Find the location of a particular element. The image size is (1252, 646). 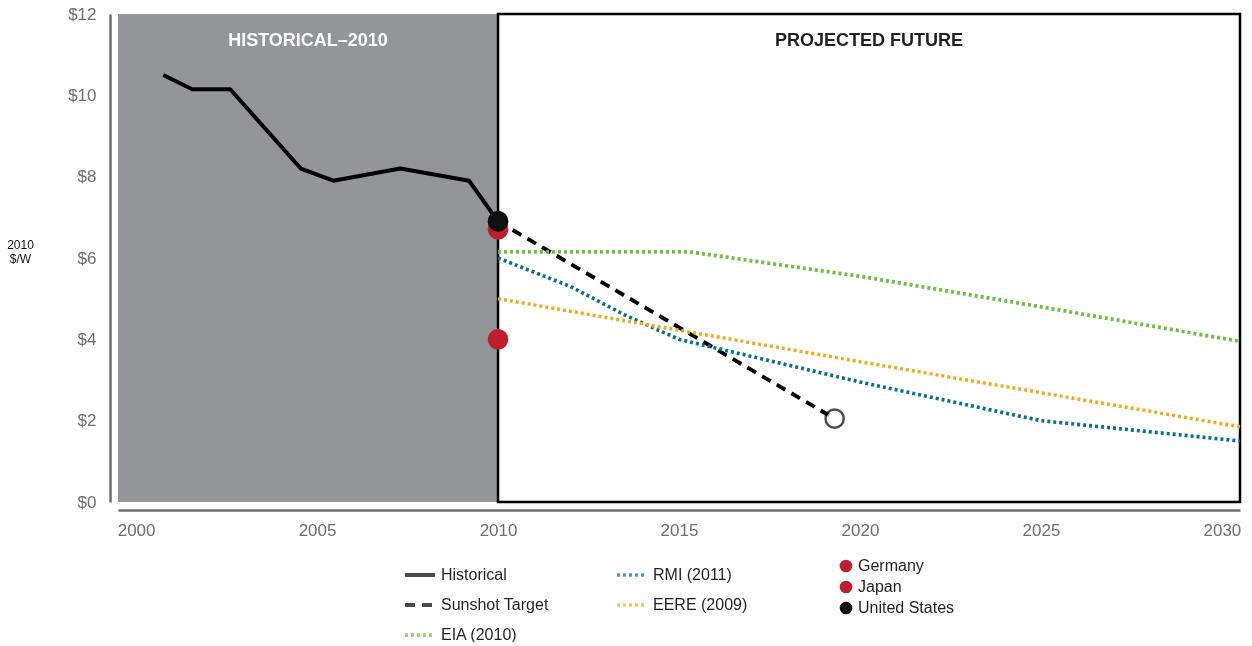

legend-label: Sunshot Target is located at coordinates (495, 604).